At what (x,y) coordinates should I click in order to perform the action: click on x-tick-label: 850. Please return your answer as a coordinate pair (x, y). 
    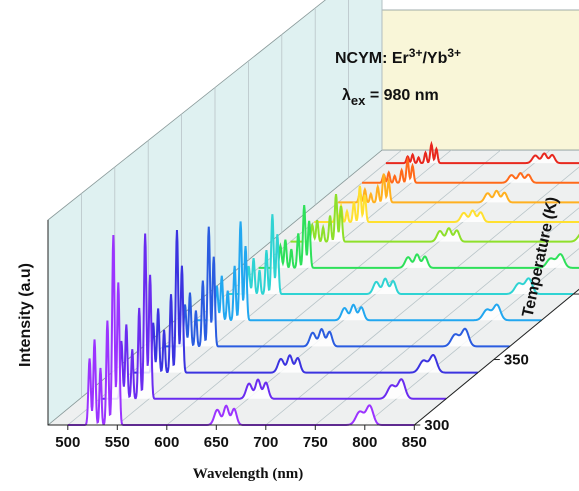
    Looking at the image, I should click on (414, 442).